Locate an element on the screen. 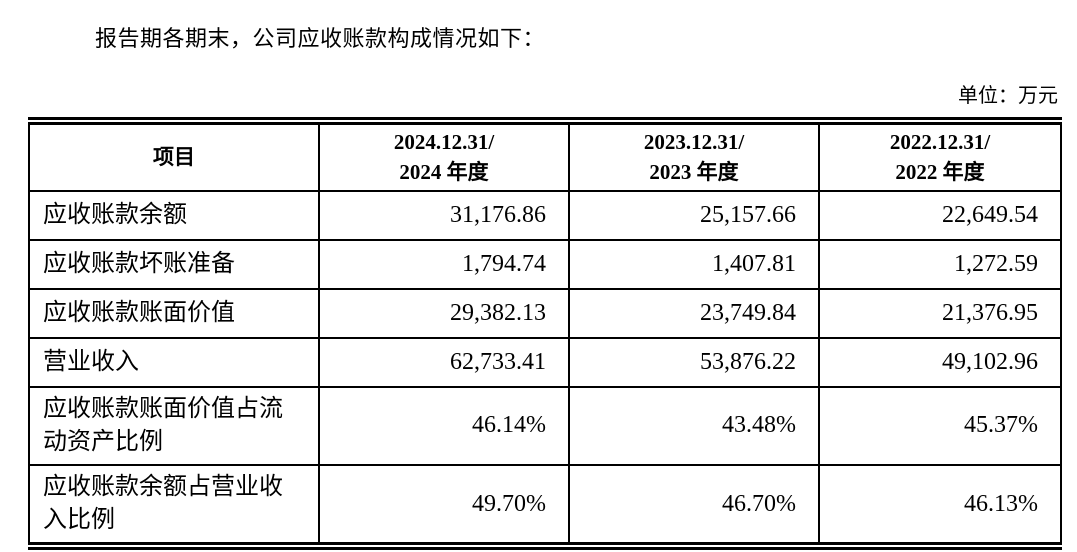  row-label: 应收账款账面价值占流动资产比例 is located at coordinates (174, 426).